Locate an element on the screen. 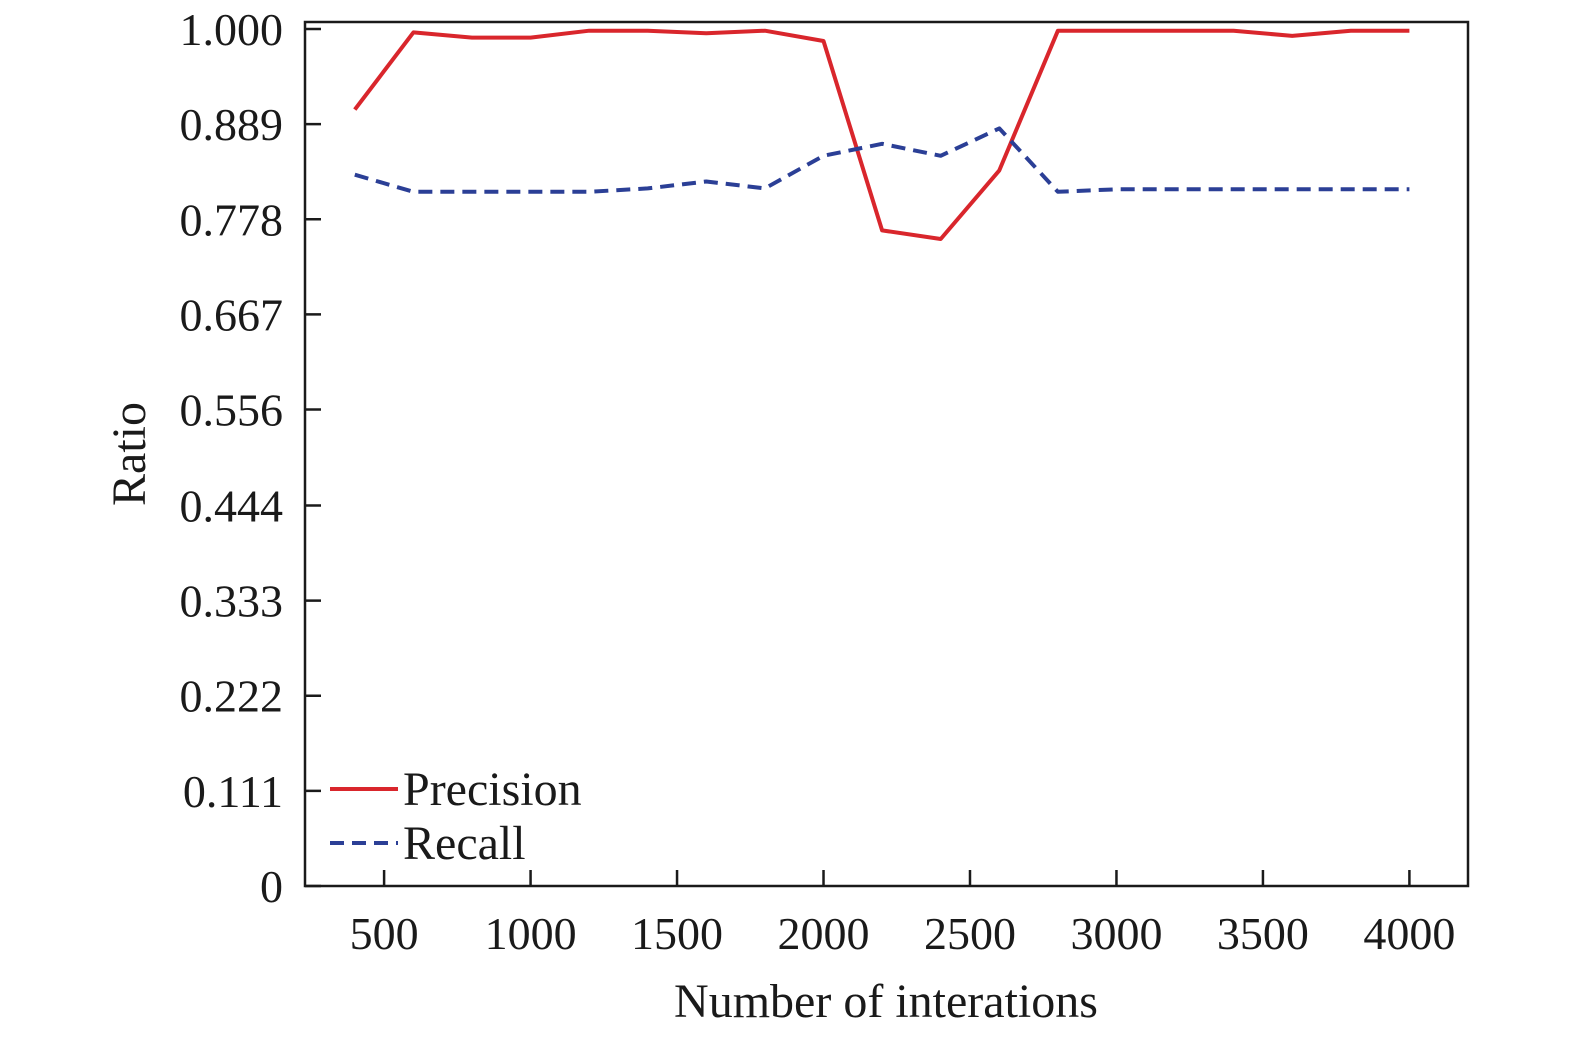  x-axis-title: Number of interations is located at coordinates (886, 1001).